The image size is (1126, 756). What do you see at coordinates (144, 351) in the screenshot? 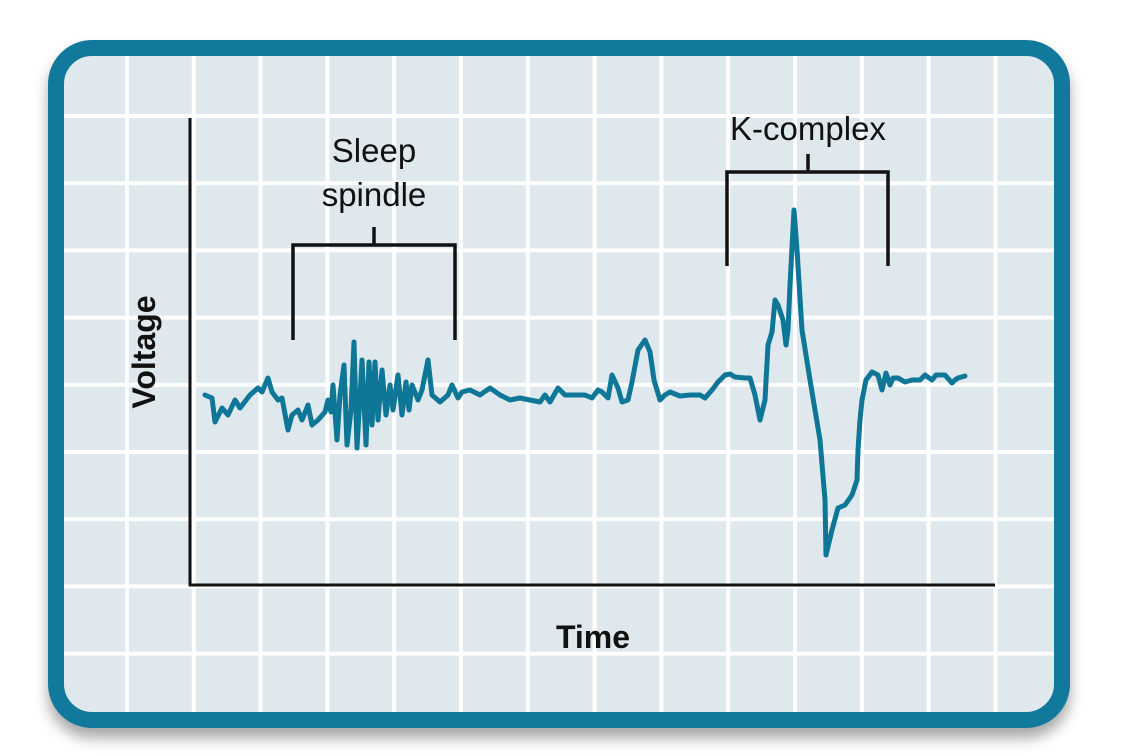
I see `y-axis-label: Voltage` at bounding box center [144, 351].